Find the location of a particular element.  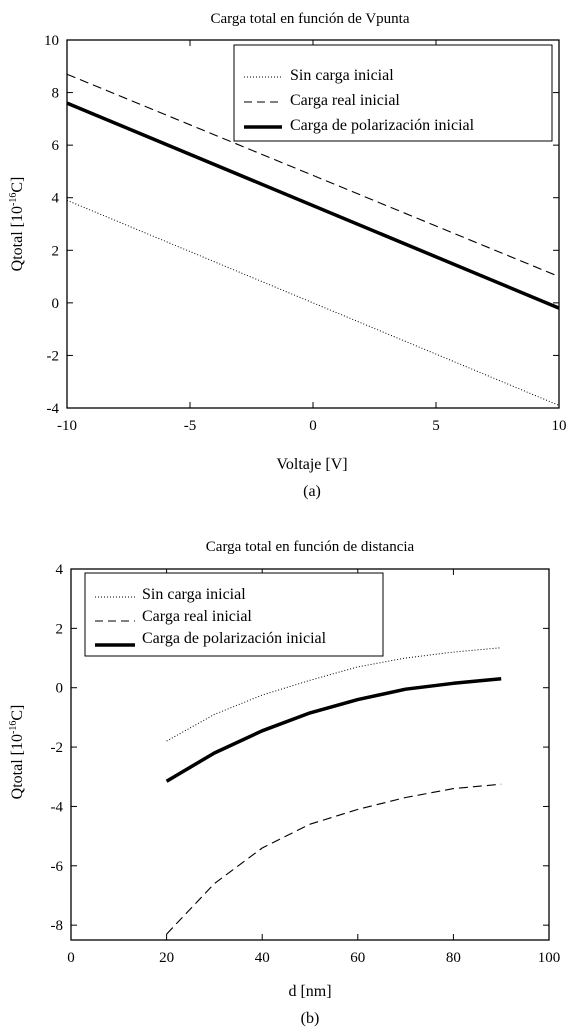

chart-title: Carga total en función de distancia is located at coordinates (310, 547).